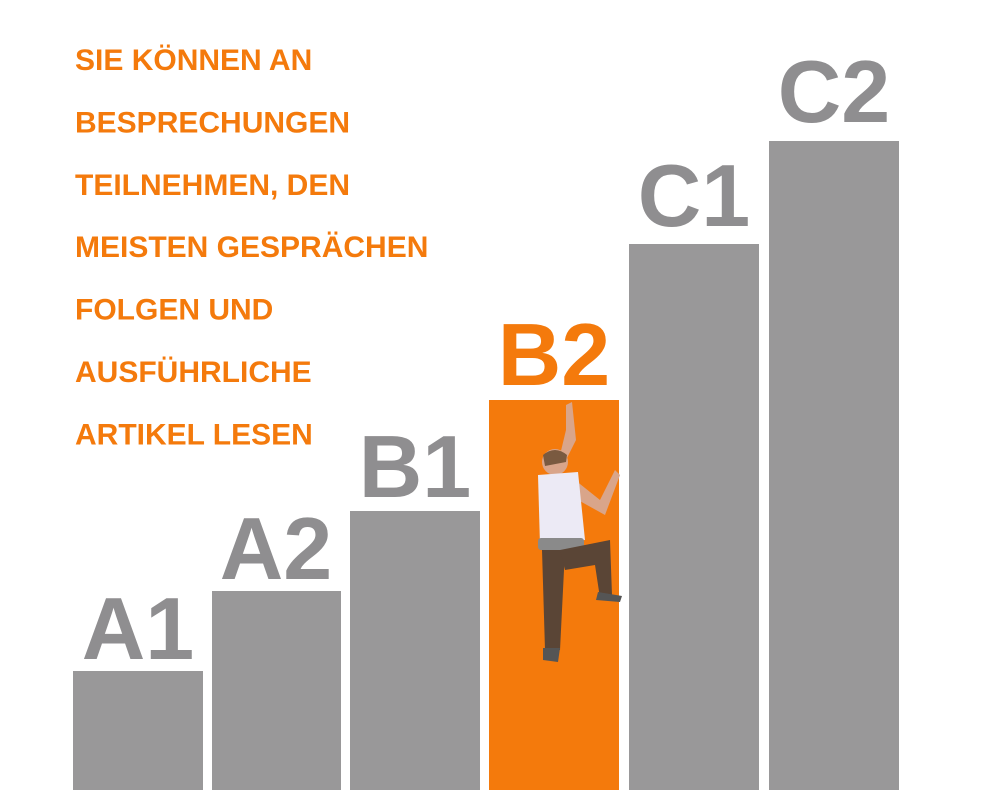  Describe the element at coordinates (194, 434) in the screenshot. I see `description-line: ARTIKEL LESEN` at that location.